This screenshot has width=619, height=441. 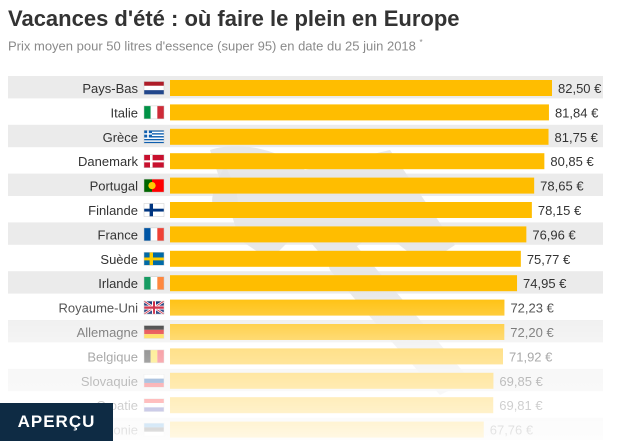 What do you see at coordinates (154, 381) in the screenshot?
I see `flag-sk-icon` at bounding box center [154, 381].